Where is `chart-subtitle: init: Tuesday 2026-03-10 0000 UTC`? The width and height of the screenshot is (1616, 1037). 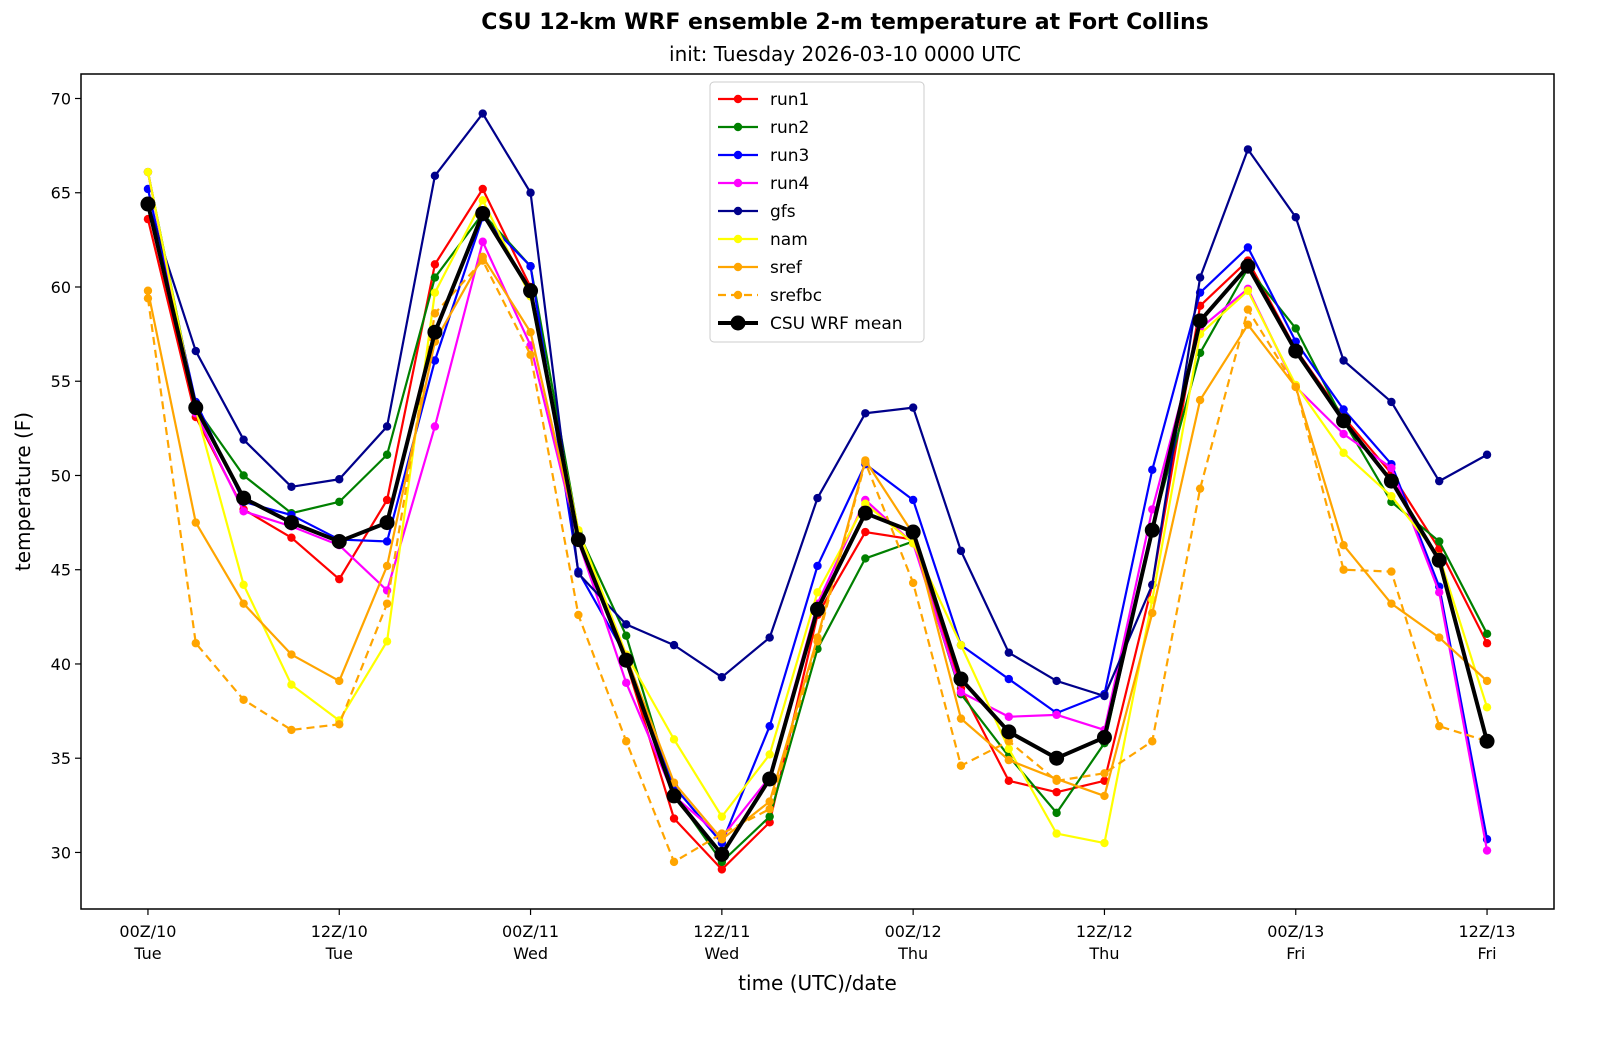
chart-subtitle: init: Tuesday 2026-03-10 0000 UTC is located at coordinates (845, 54).